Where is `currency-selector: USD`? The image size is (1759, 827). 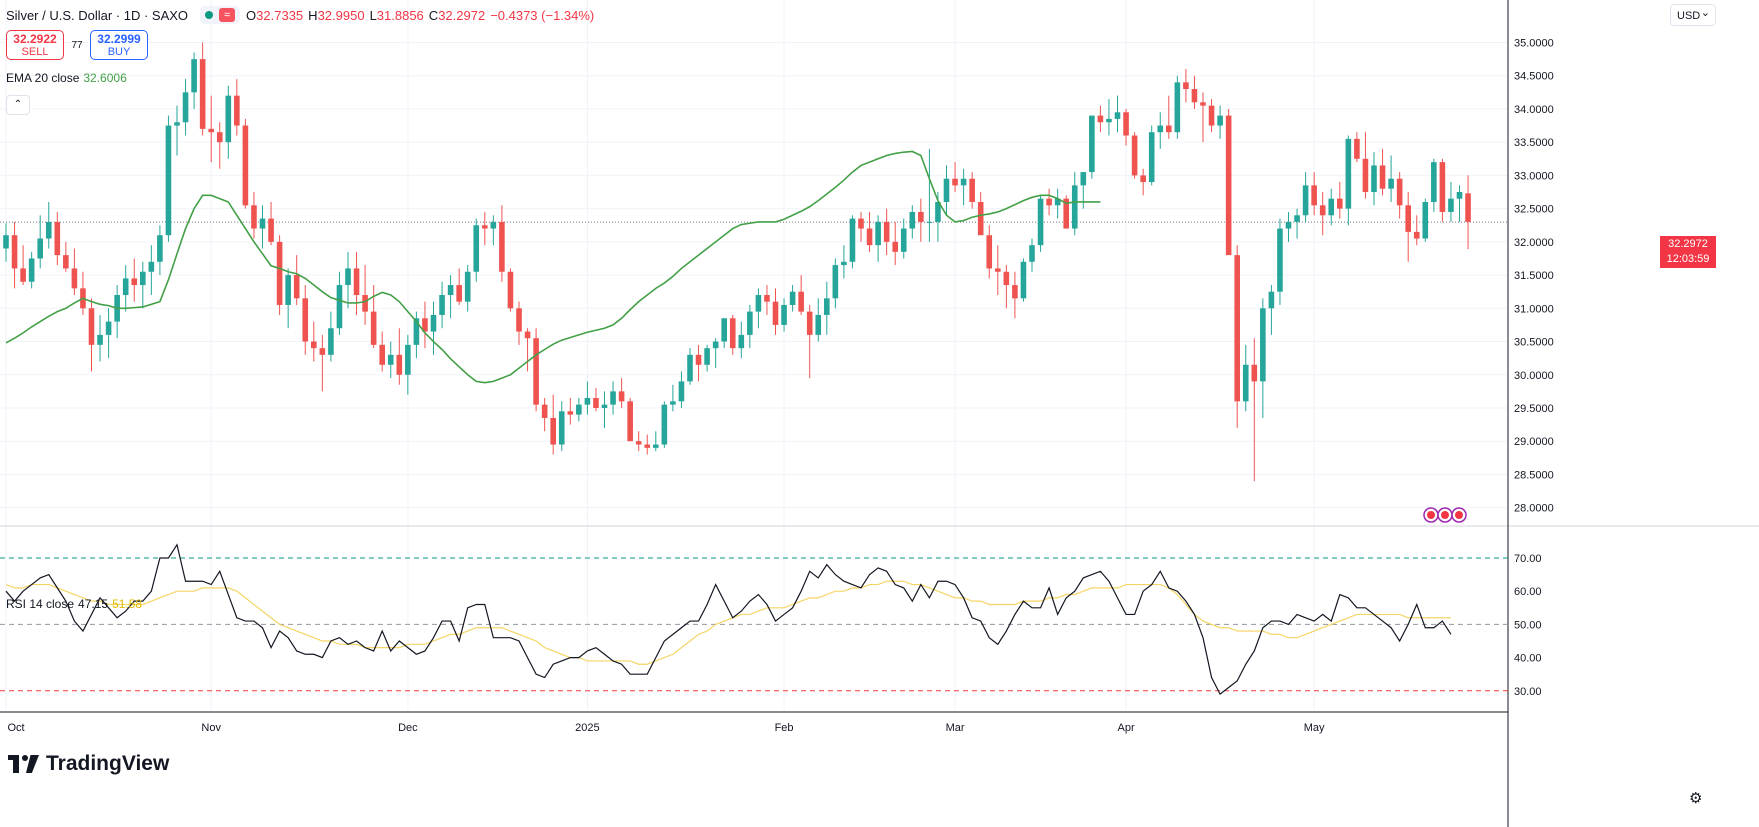 currency-selector: USD is located at coordinates (1693, 14).